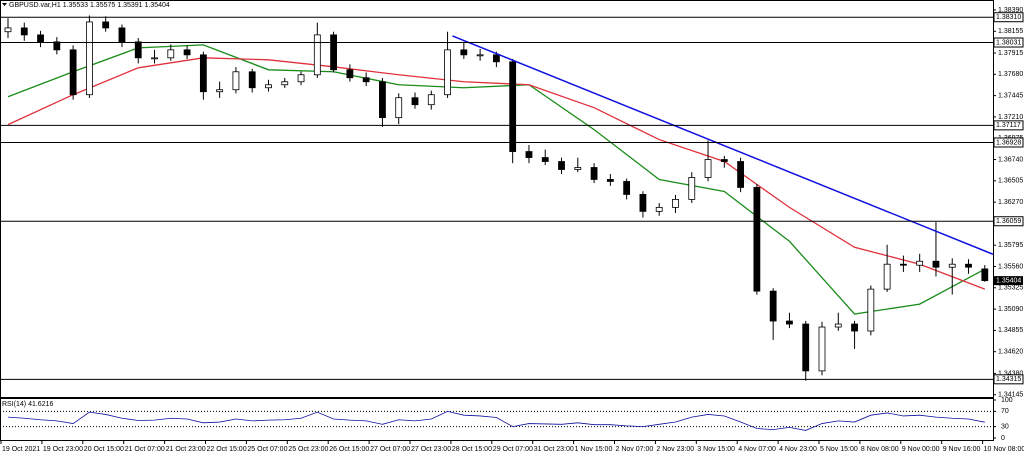 The height and width of the screenshot is (454, 1024). What do you see at coordinates (14, 404) in the screenshot?
I see `rsi-name: RSI(14)` at bounding box center [14, 404].